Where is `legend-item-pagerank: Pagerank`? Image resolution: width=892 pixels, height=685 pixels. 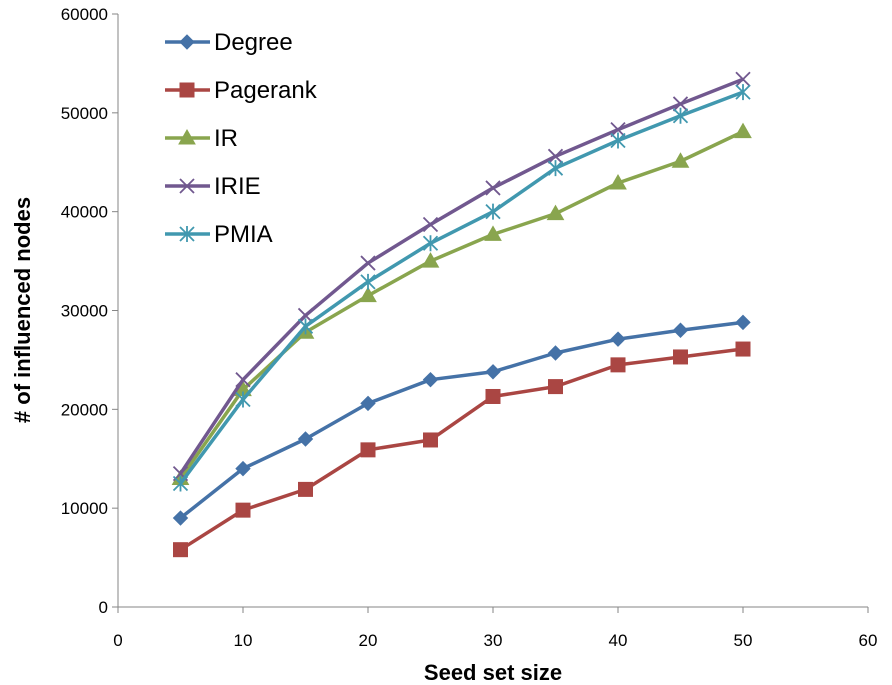
legend-item-pagerank: Pagerank is located at coordinates (241, 90).